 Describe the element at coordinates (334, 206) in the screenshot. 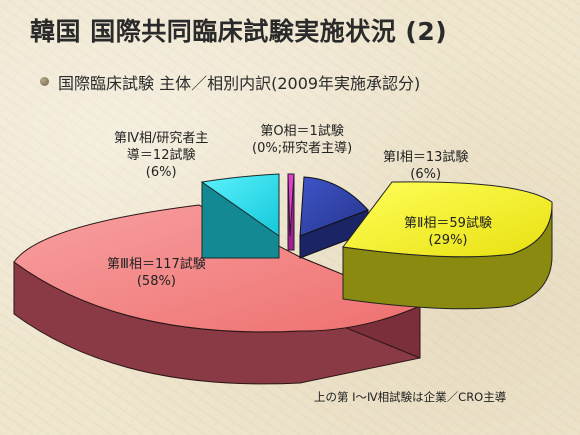

I see `slice-phase-1-top` at that location.